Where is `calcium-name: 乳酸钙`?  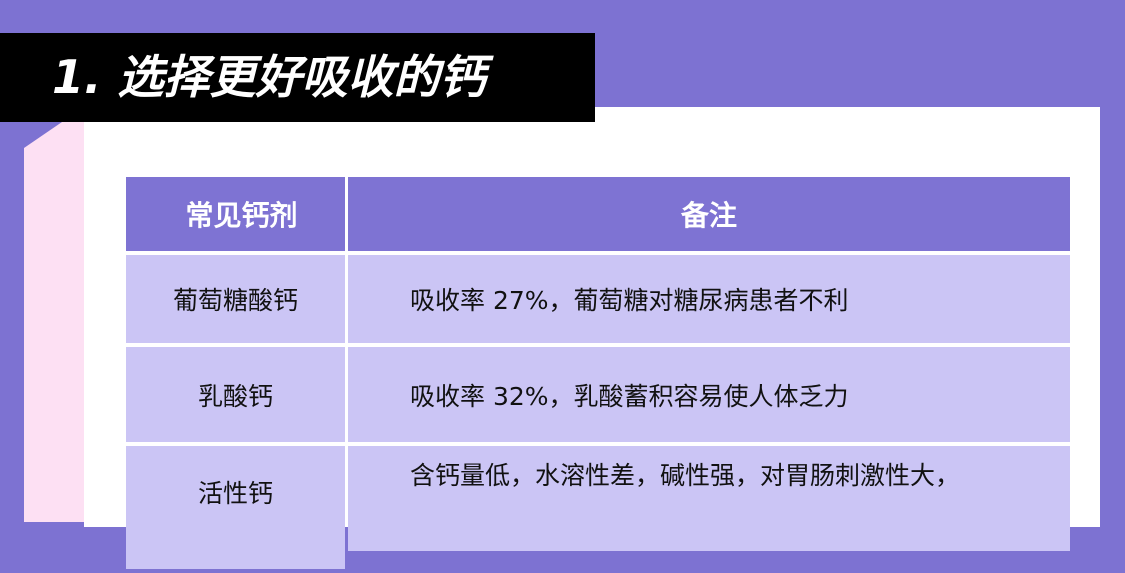
calcium-name: 乳酸钙 is located at coordinates (235, 394).